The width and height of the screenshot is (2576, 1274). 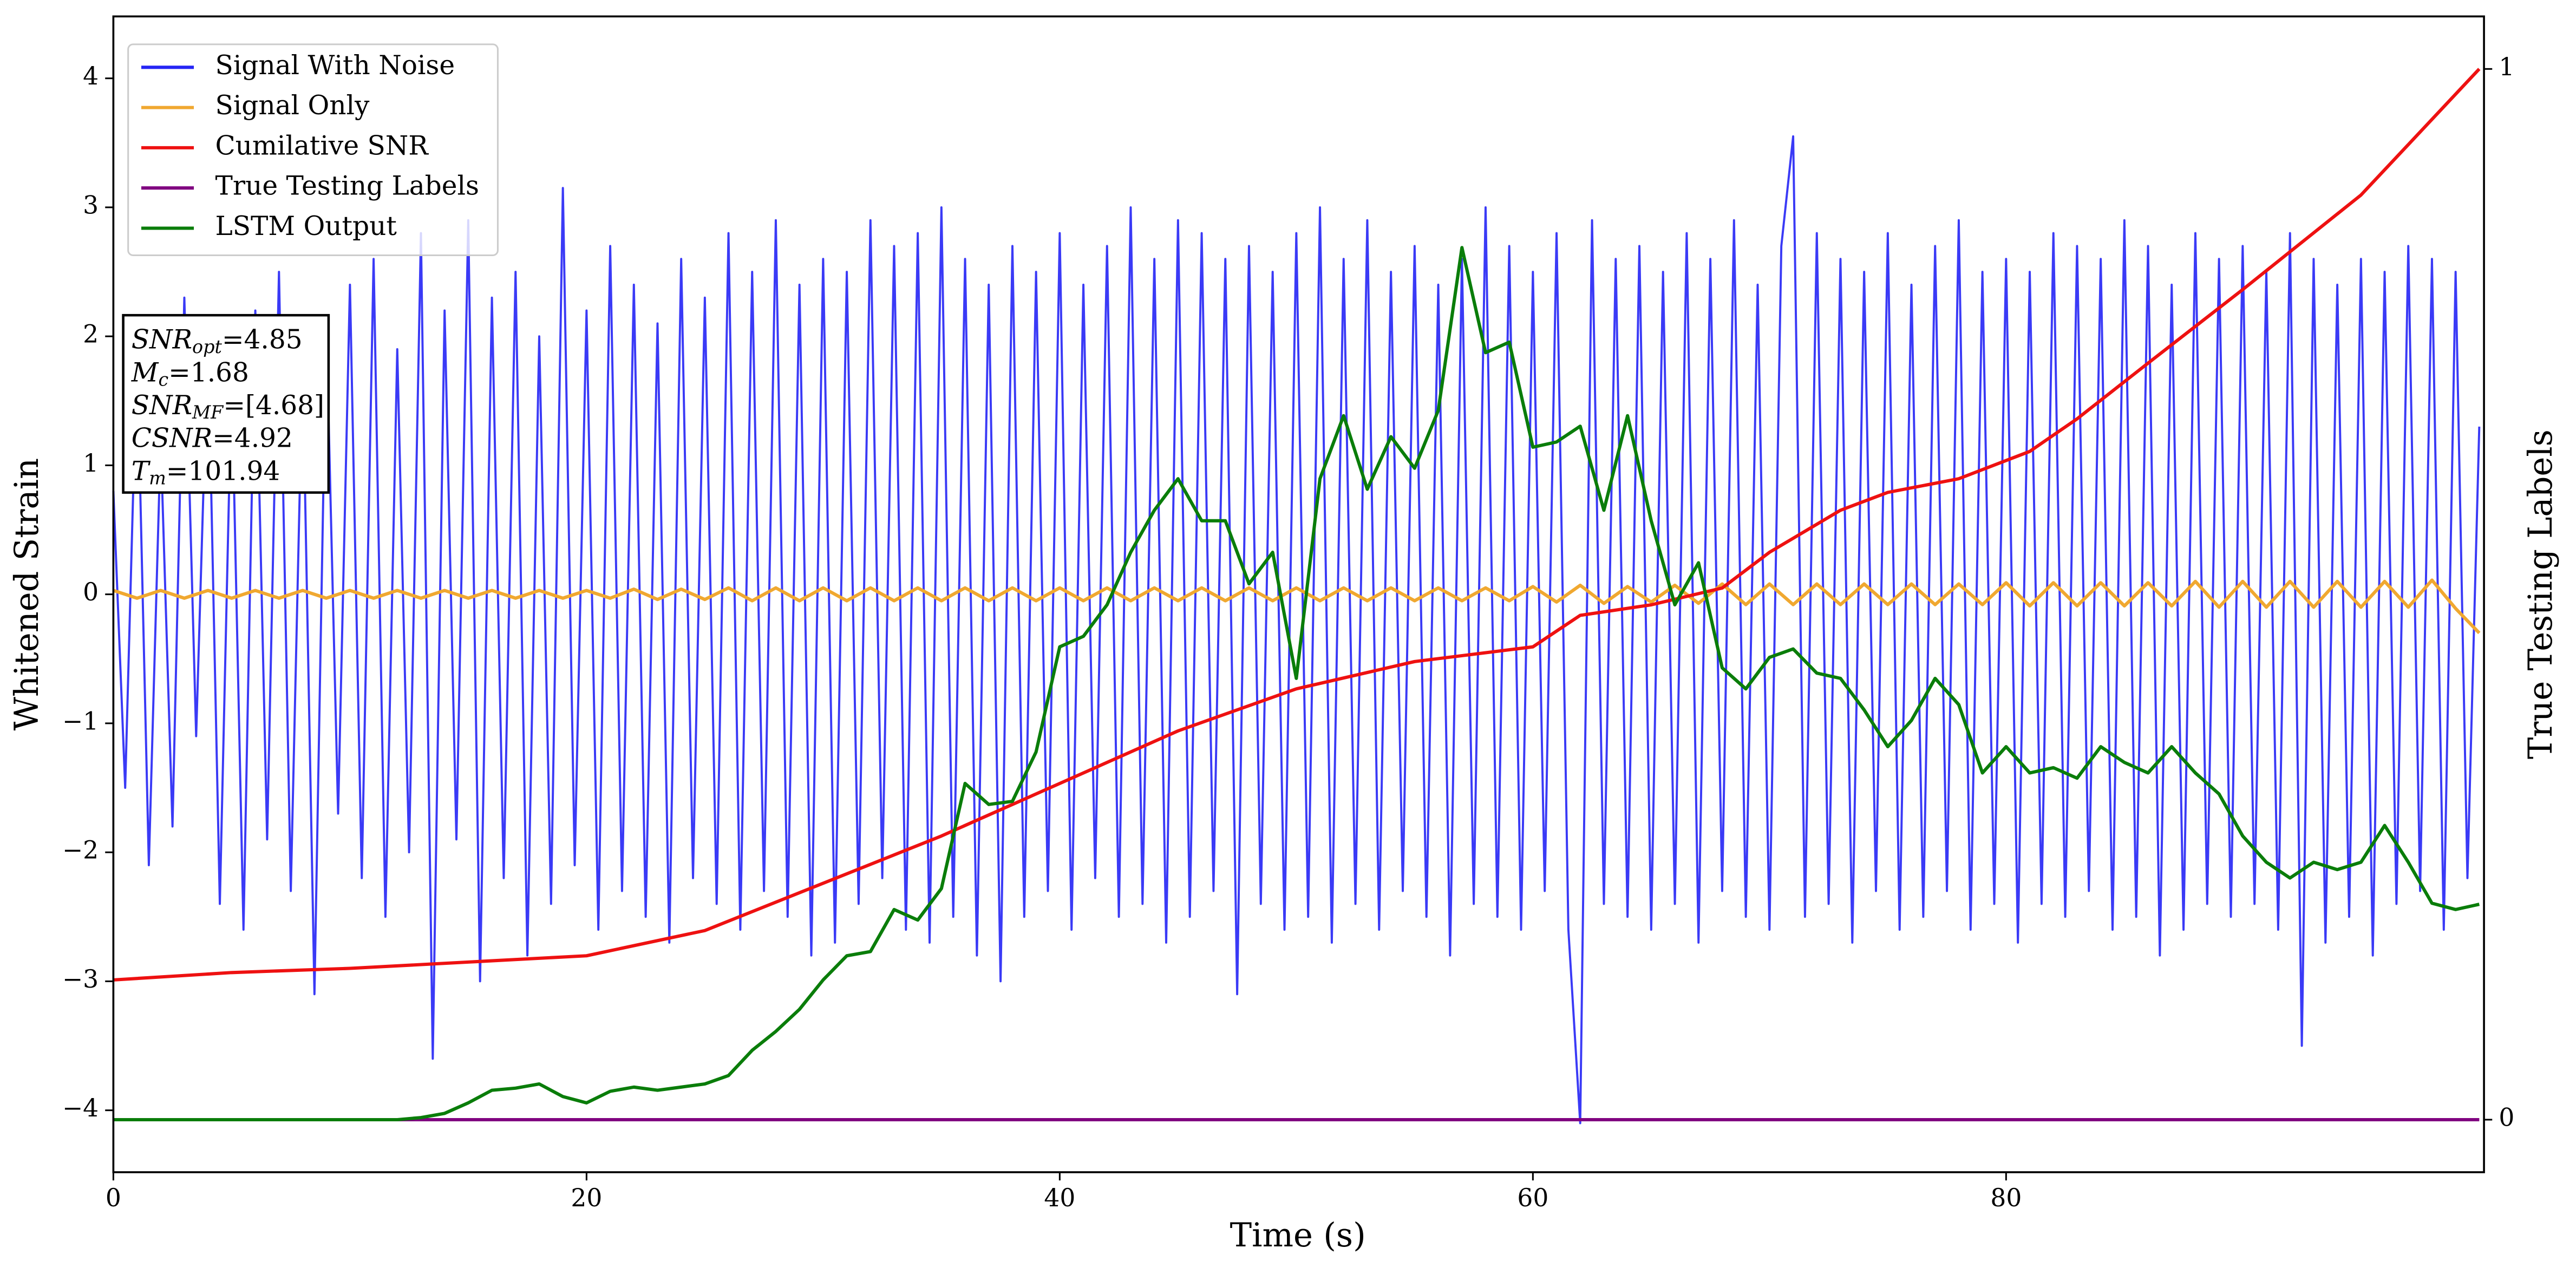 What do you see at coordinates (2006, 1198) in the screenshot?
I see `x-tick-label: 80` at bounding box center [2006, 1198].